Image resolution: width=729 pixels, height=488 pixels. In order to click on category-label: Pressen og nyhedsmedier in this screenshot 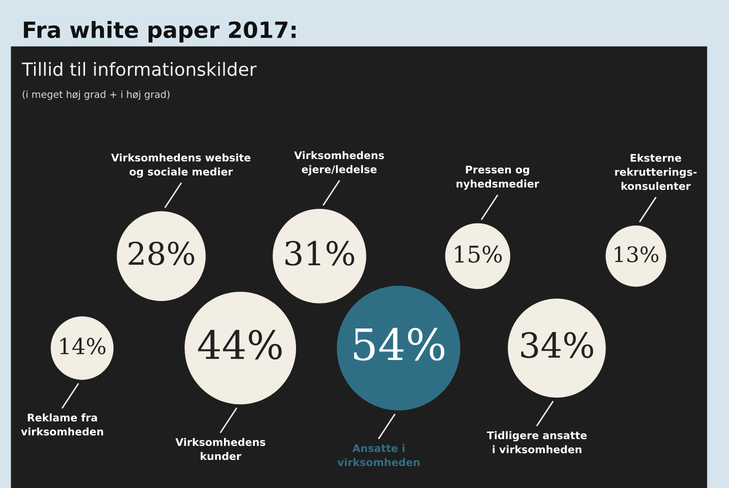, I will do `click(498, 178)`.